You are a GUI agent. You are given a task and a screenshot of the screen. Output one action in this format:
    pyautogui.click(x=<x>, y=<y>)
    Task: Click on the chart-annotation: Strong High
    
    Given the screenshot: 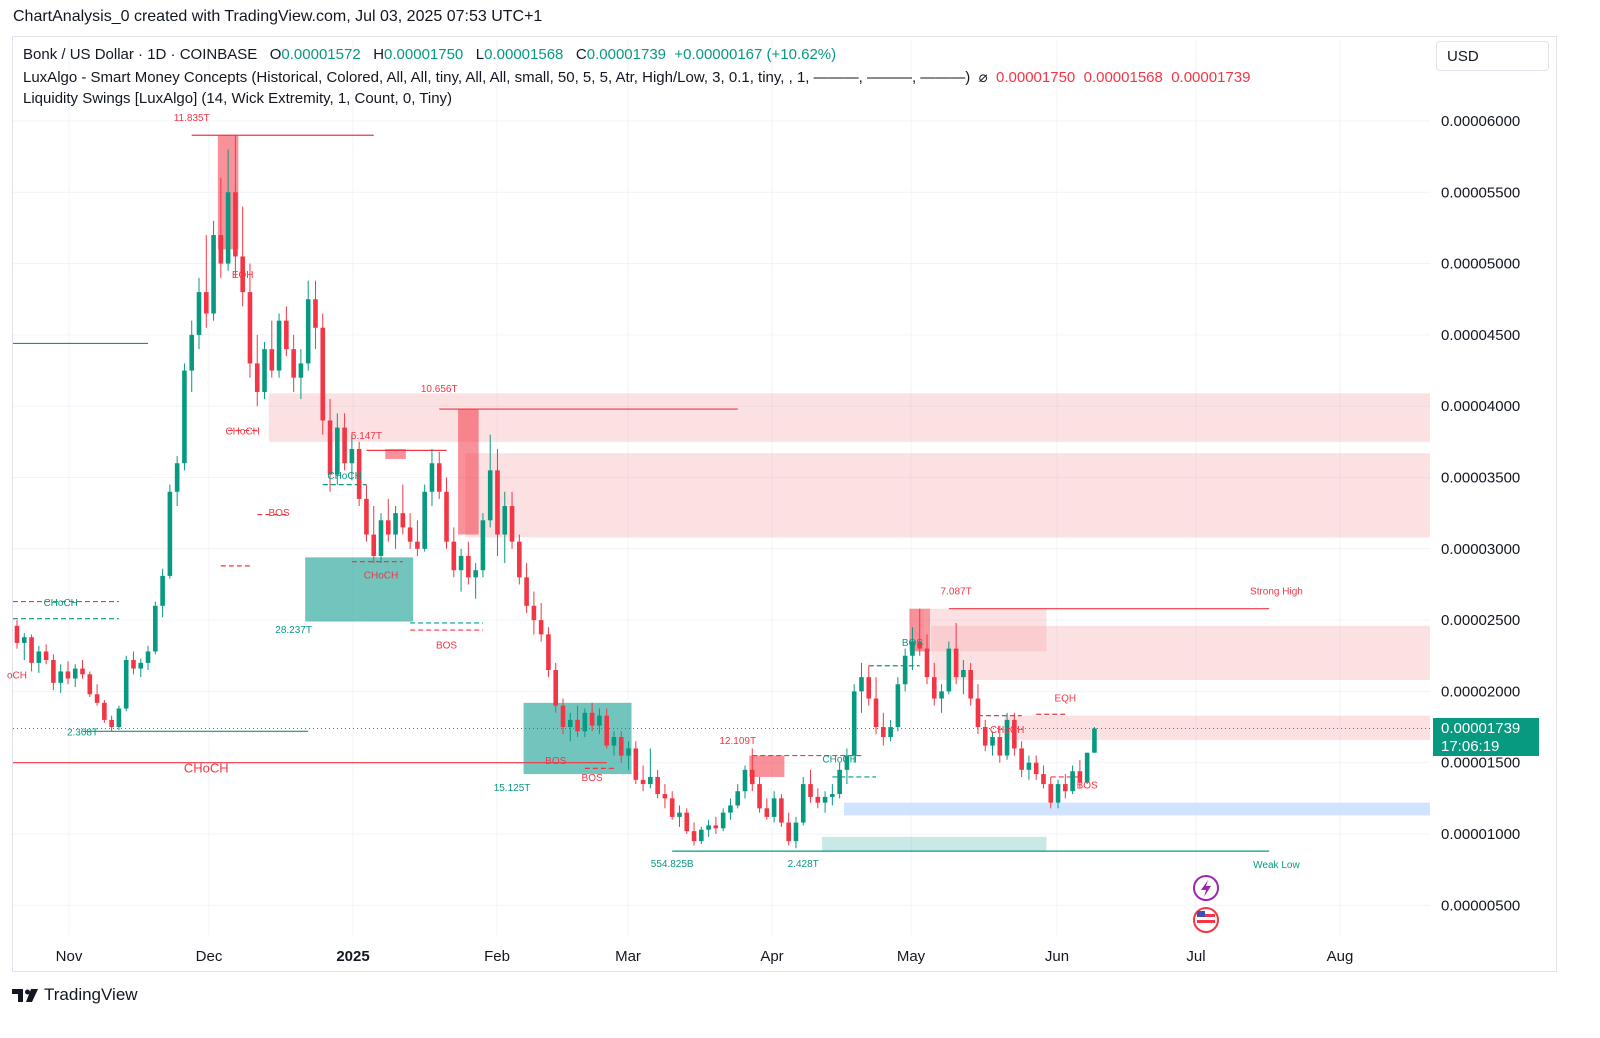 What is the action you would take?
    pyautogui.click(x=1276, y=591)
    